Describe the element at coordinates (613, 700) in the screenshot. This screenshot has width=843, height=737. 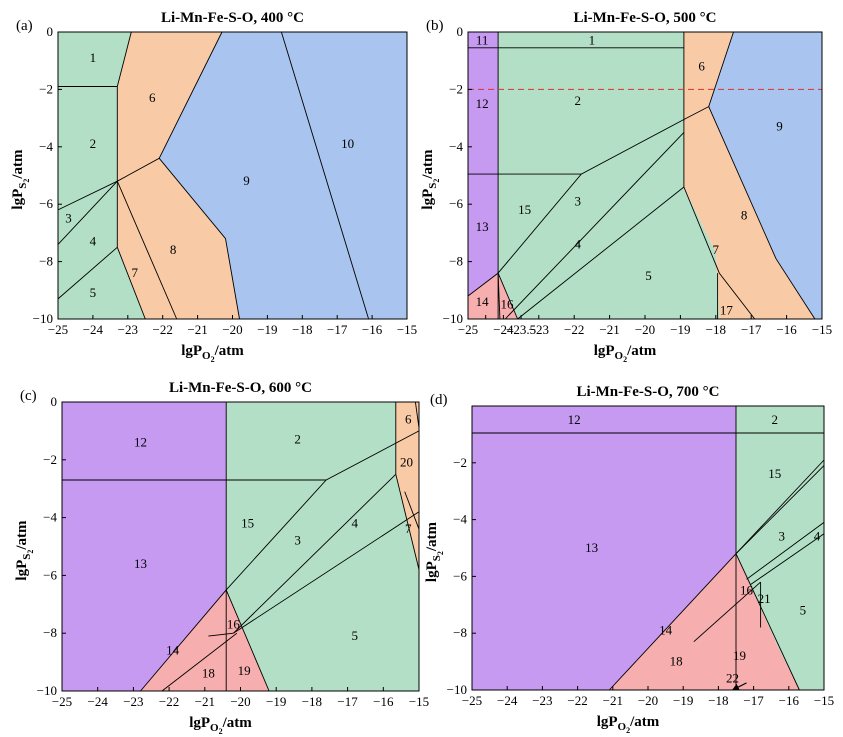
I see `x-tick-label: −21` at that location.